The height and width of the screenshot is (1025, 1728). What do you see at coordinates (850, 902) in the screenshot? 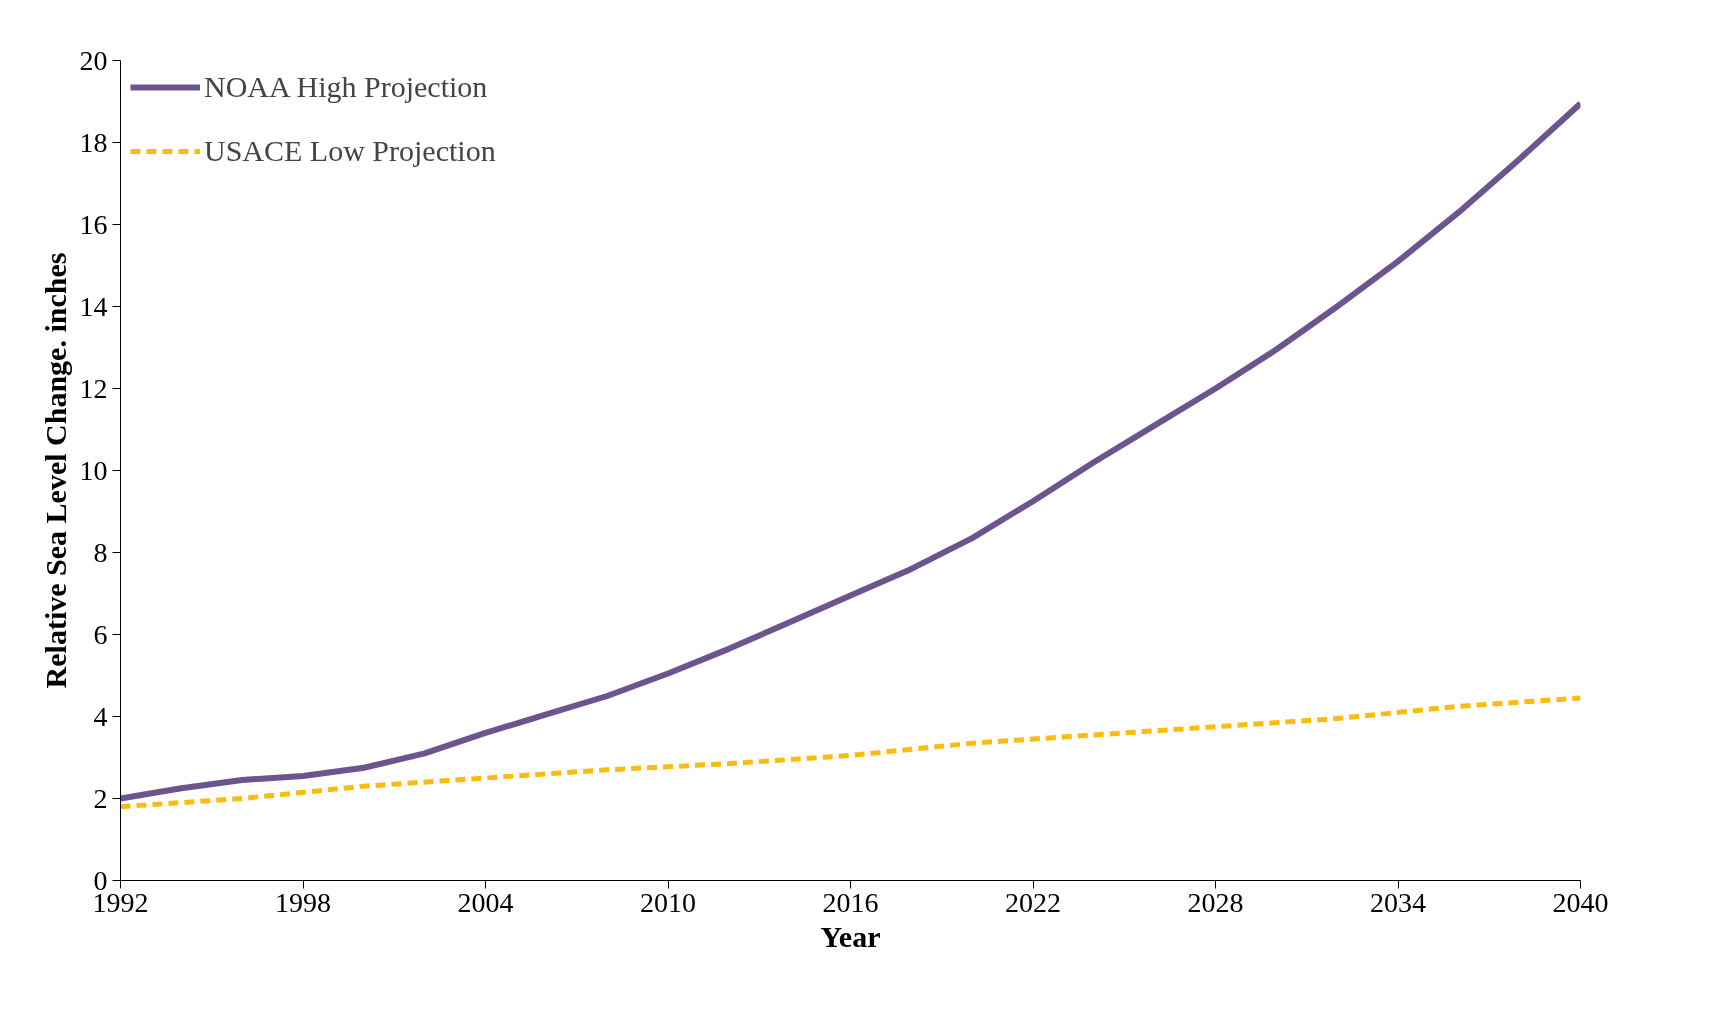
I see `x-tick-label: 2016` at bounding box center [850, 902].